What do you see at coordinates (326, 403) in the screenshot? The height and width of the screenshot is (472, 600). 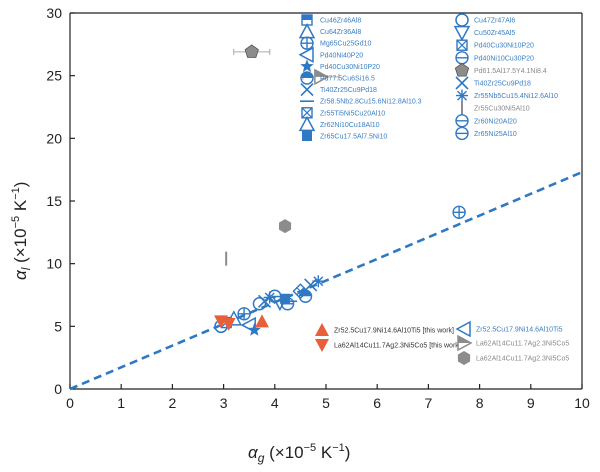 I see `x-tick-label: 5` at bounding box center [326, 403].